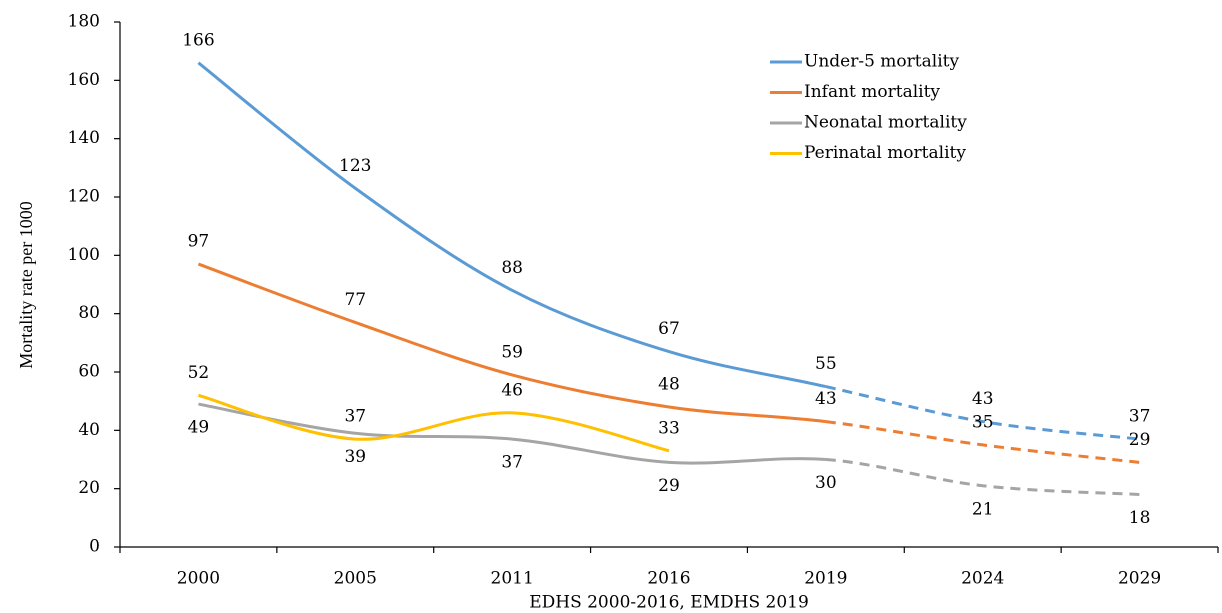  I want to click on x-tick-label: 2016, so click(668, 579).